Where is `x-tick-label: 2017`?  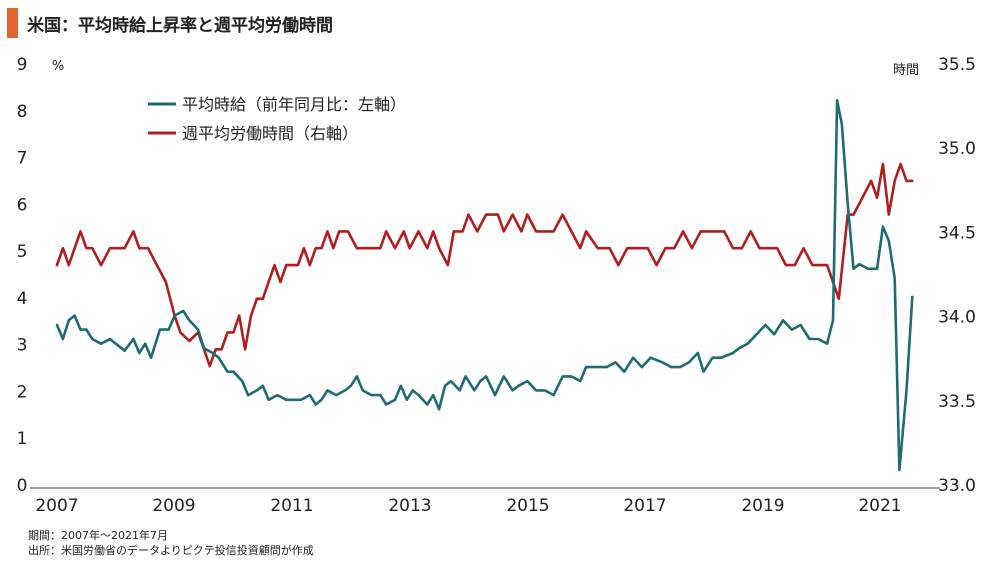 x-tick-label: 2017 is located at coordinates (644, 506).